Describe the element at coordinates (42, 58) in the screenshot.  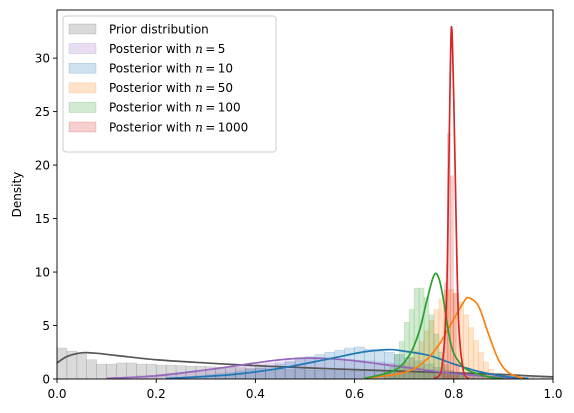
I see `y-tick-label-6: 30` at that location.